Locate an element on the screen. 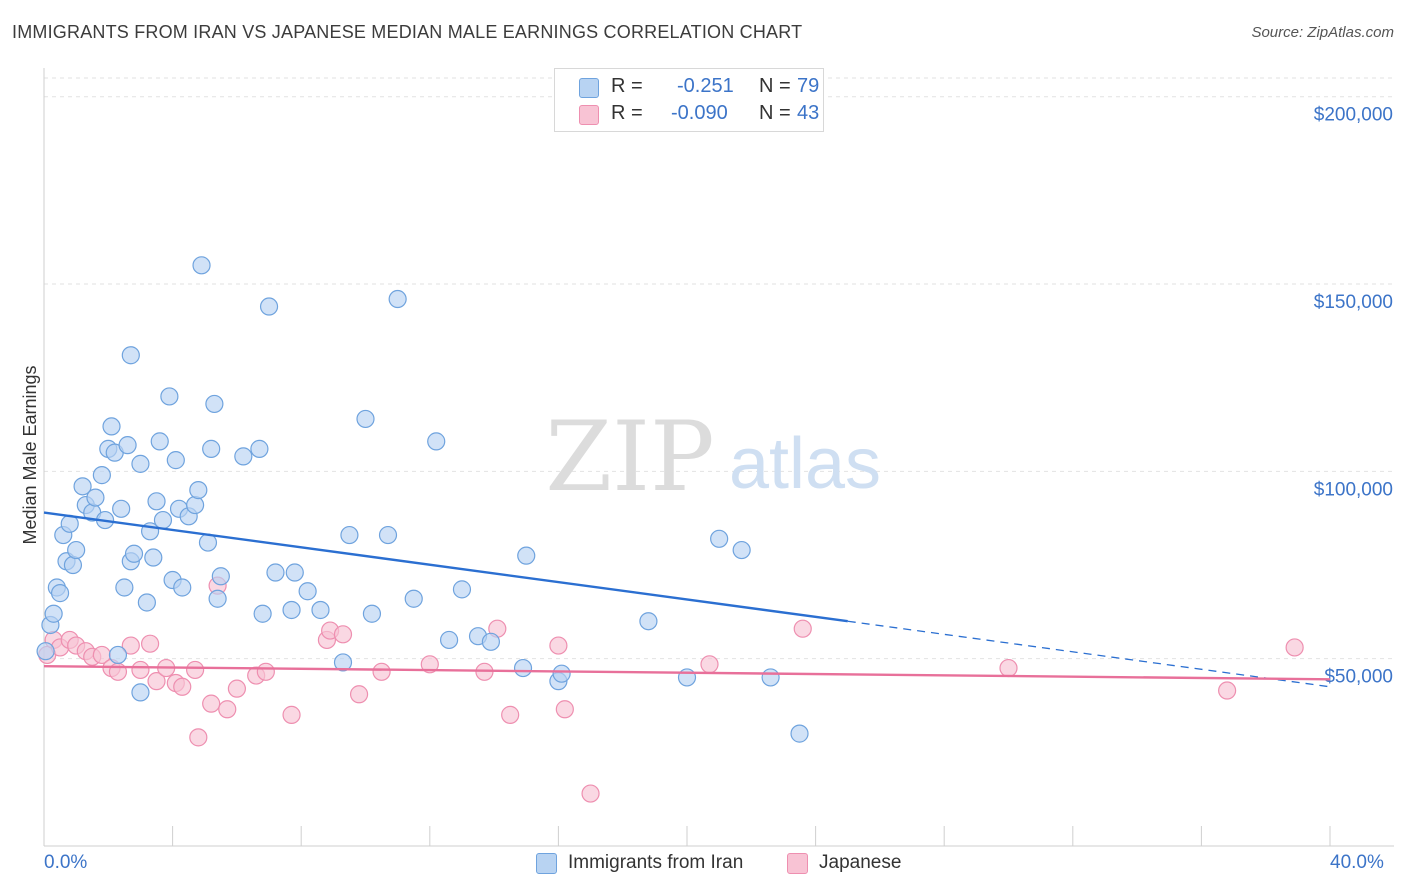  watermark-atlas: atlas is located at coordinates (805, 464).